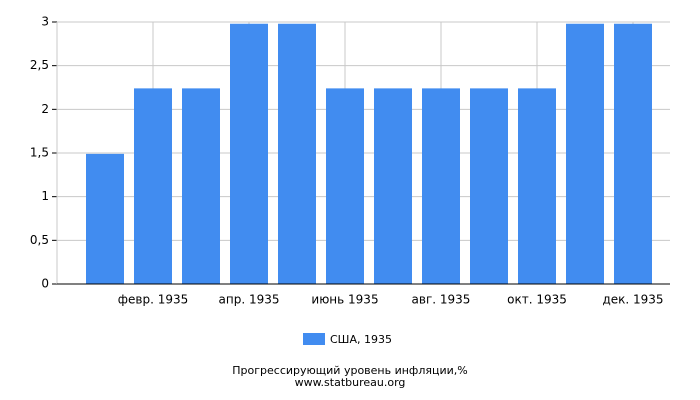 Image resolution: width=700 pixels, height=400 pixels. I want to click on y-tick-label: 2, so click(45, 109).